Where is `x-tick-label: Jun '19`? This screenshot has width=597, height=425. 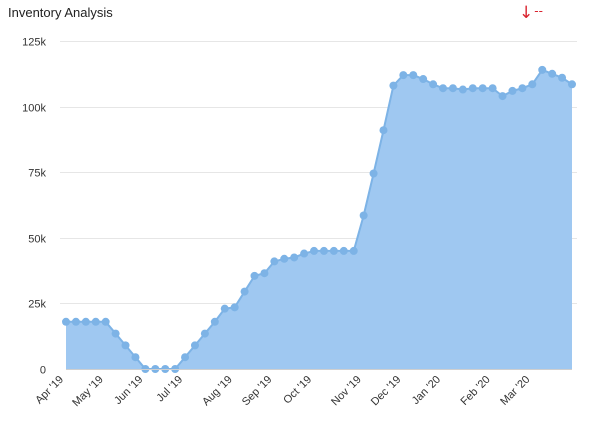
x-tick-label: Jun '19 is located at coordinates (128, 390).